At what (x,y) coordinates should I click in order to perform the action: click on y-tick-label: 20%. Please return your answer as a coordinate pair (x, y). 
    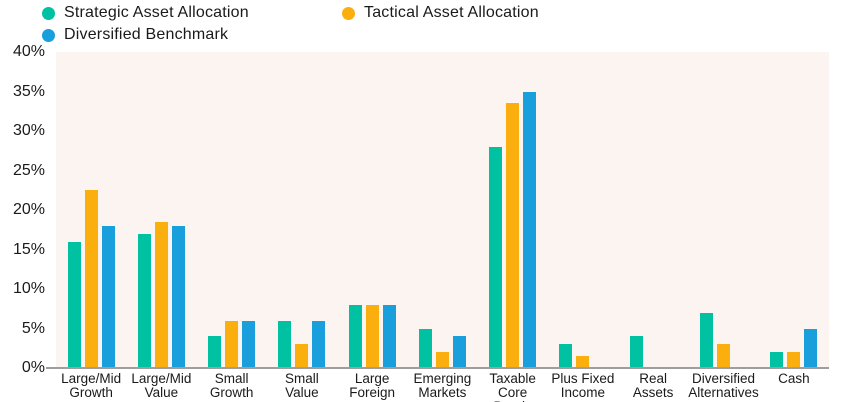
    Looking at the image, I should click on (28, 209).